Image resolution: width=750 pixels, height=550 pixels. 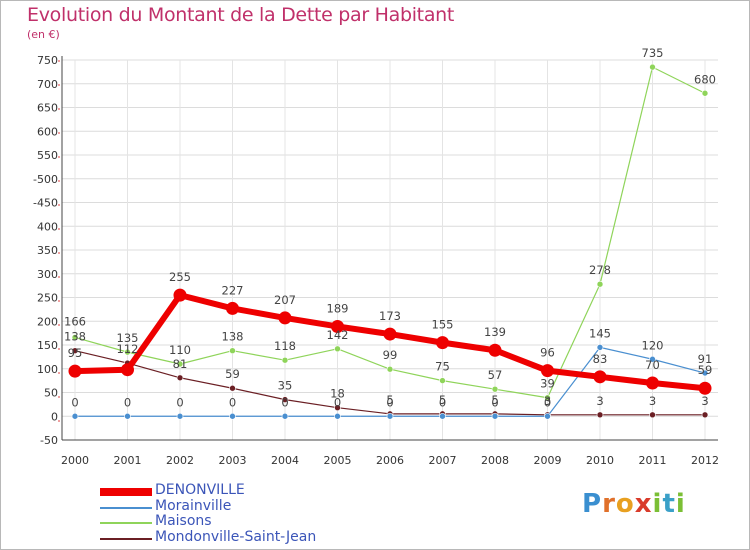 I want to click on legend-label: Morainville, so click(x=193, y=505).